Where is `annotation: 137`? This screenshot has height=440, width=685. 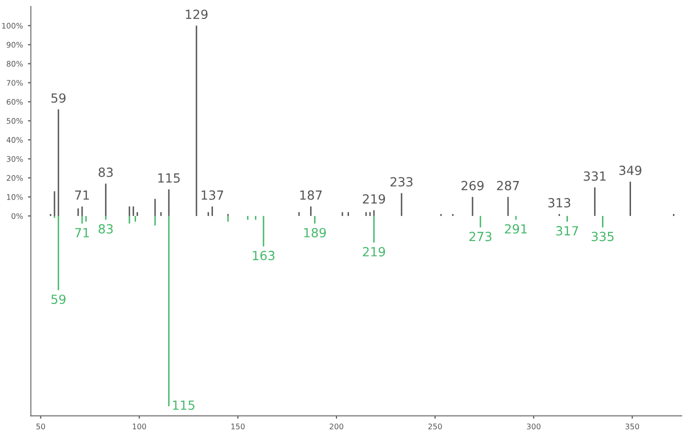 annotation: 137 is located at coordinates (213, 195).